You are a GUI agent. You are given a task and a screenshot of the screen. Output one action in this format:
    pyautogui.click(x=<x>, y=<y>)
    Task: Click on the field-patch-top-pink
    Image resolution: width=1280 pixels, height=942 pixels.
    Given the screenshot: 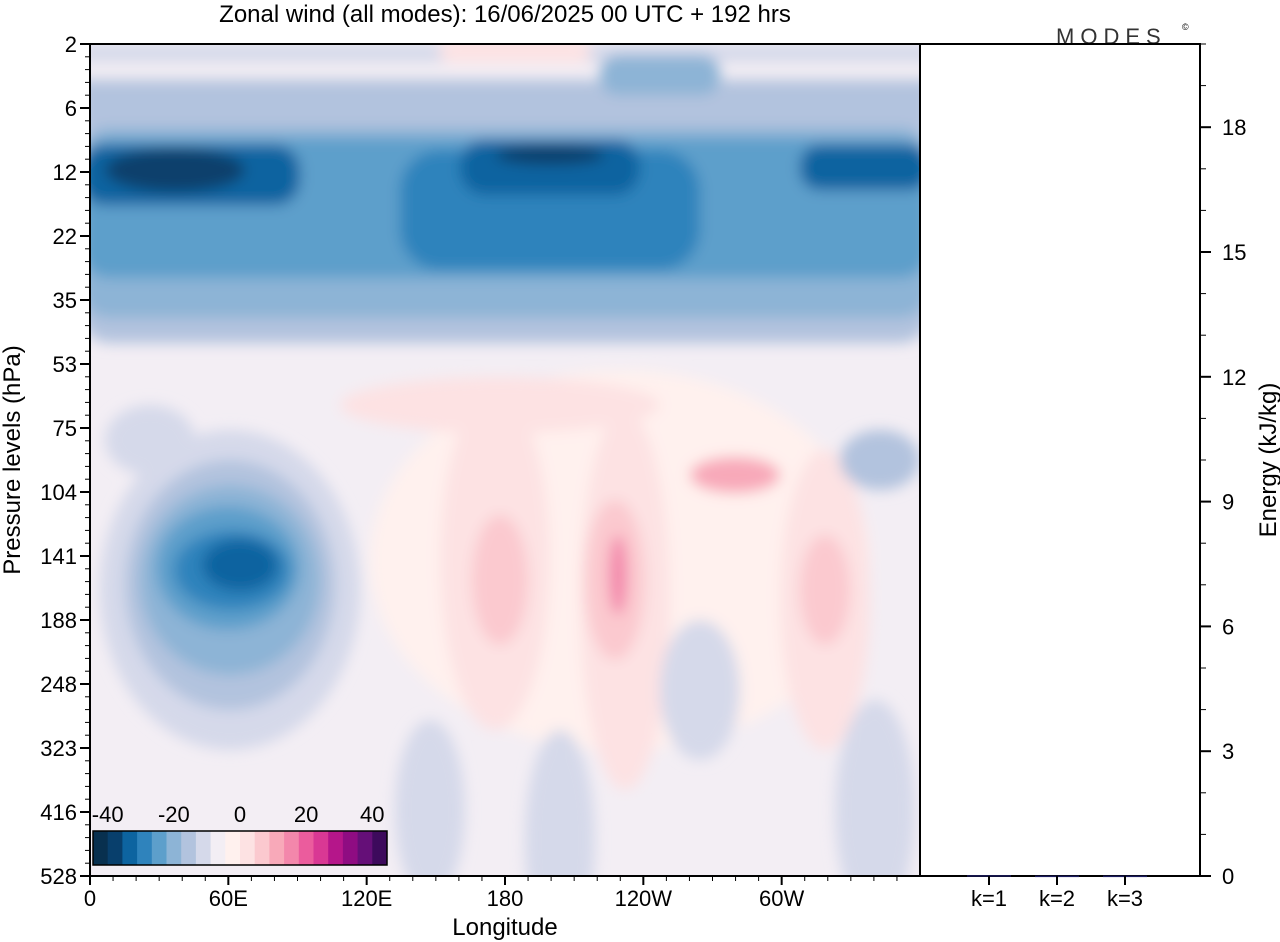 What is the action you would take?
    pyautogui.click(x=515, y=53)
    